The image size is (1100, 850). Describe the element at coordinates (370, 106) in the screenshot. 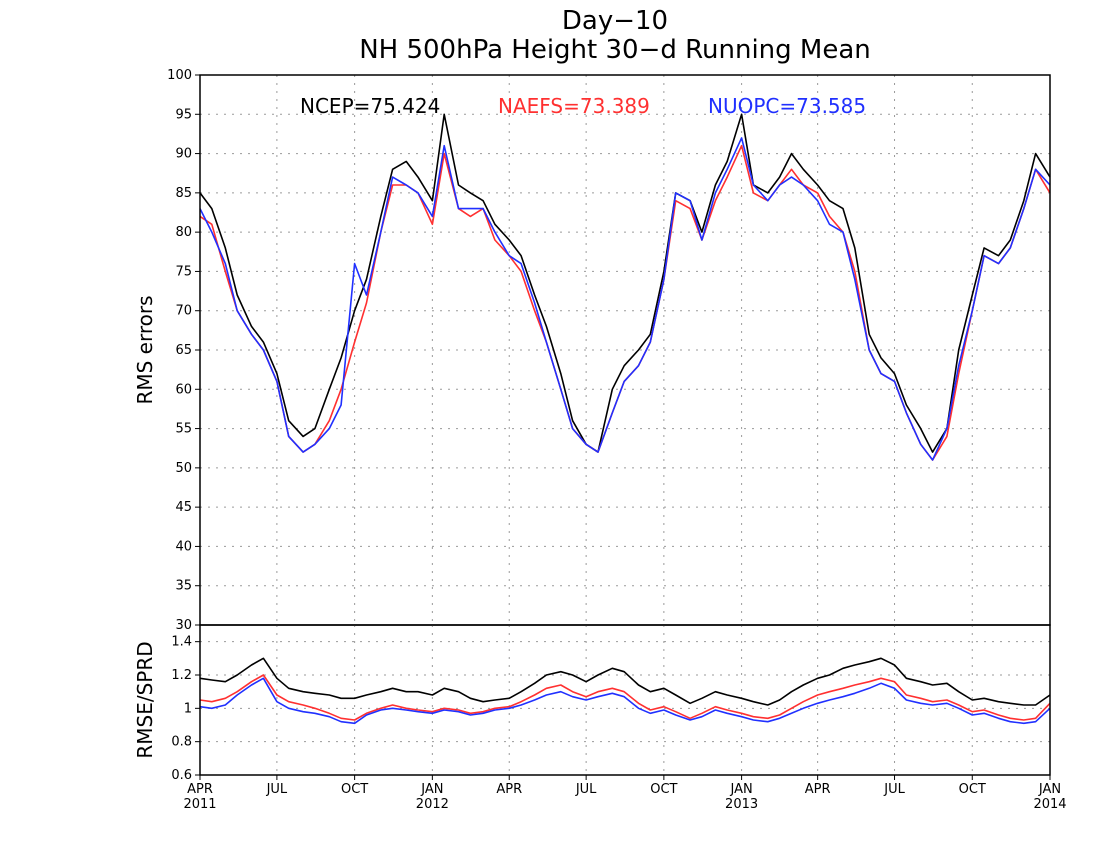

I see `legend-entry-ncep: NCEP=75.424` at that location.